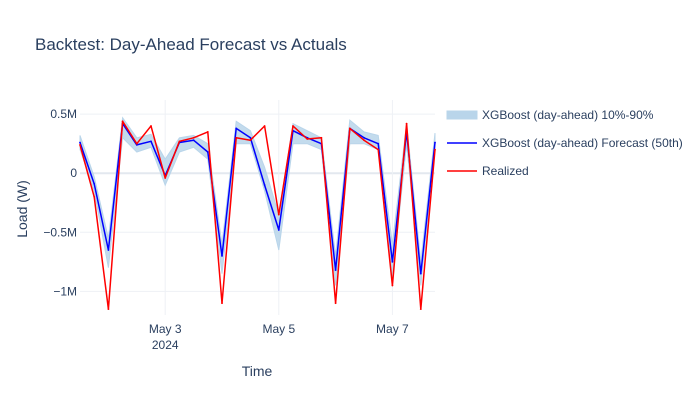 Image resolution: width=700 pixels, height=405 pixels. I want to click on legend-label: XGBoost (day-ahead) Forecast (50th), so click(582, 143).